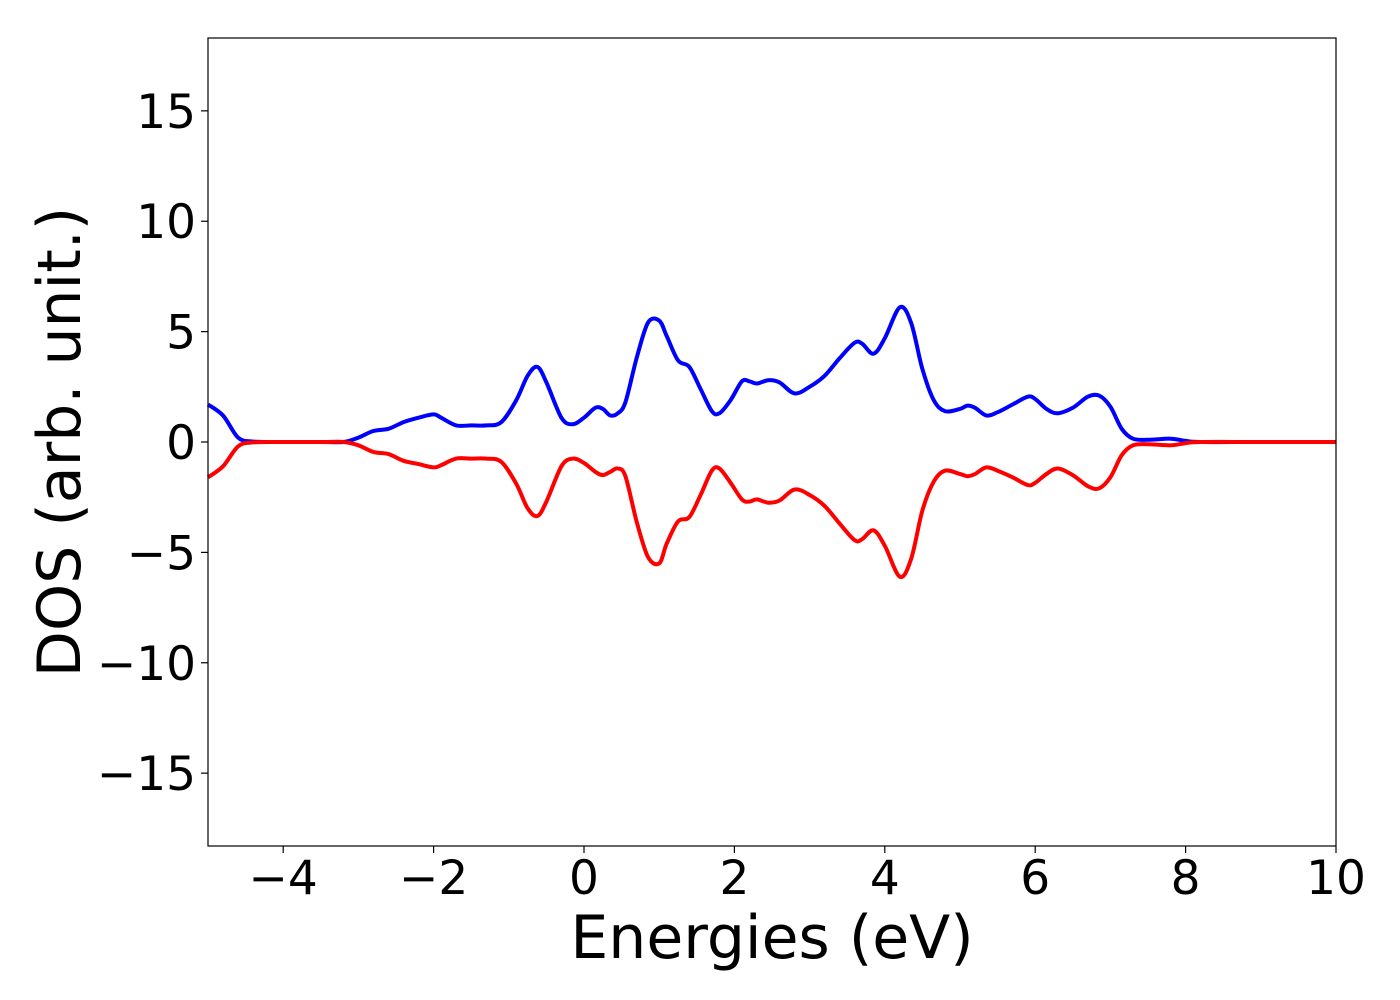  I want to click on series-line-spin-up, so click(771, 374).